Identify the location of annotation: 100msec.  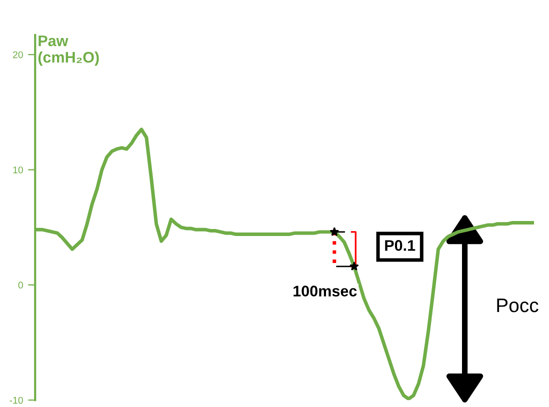
(325, 291).